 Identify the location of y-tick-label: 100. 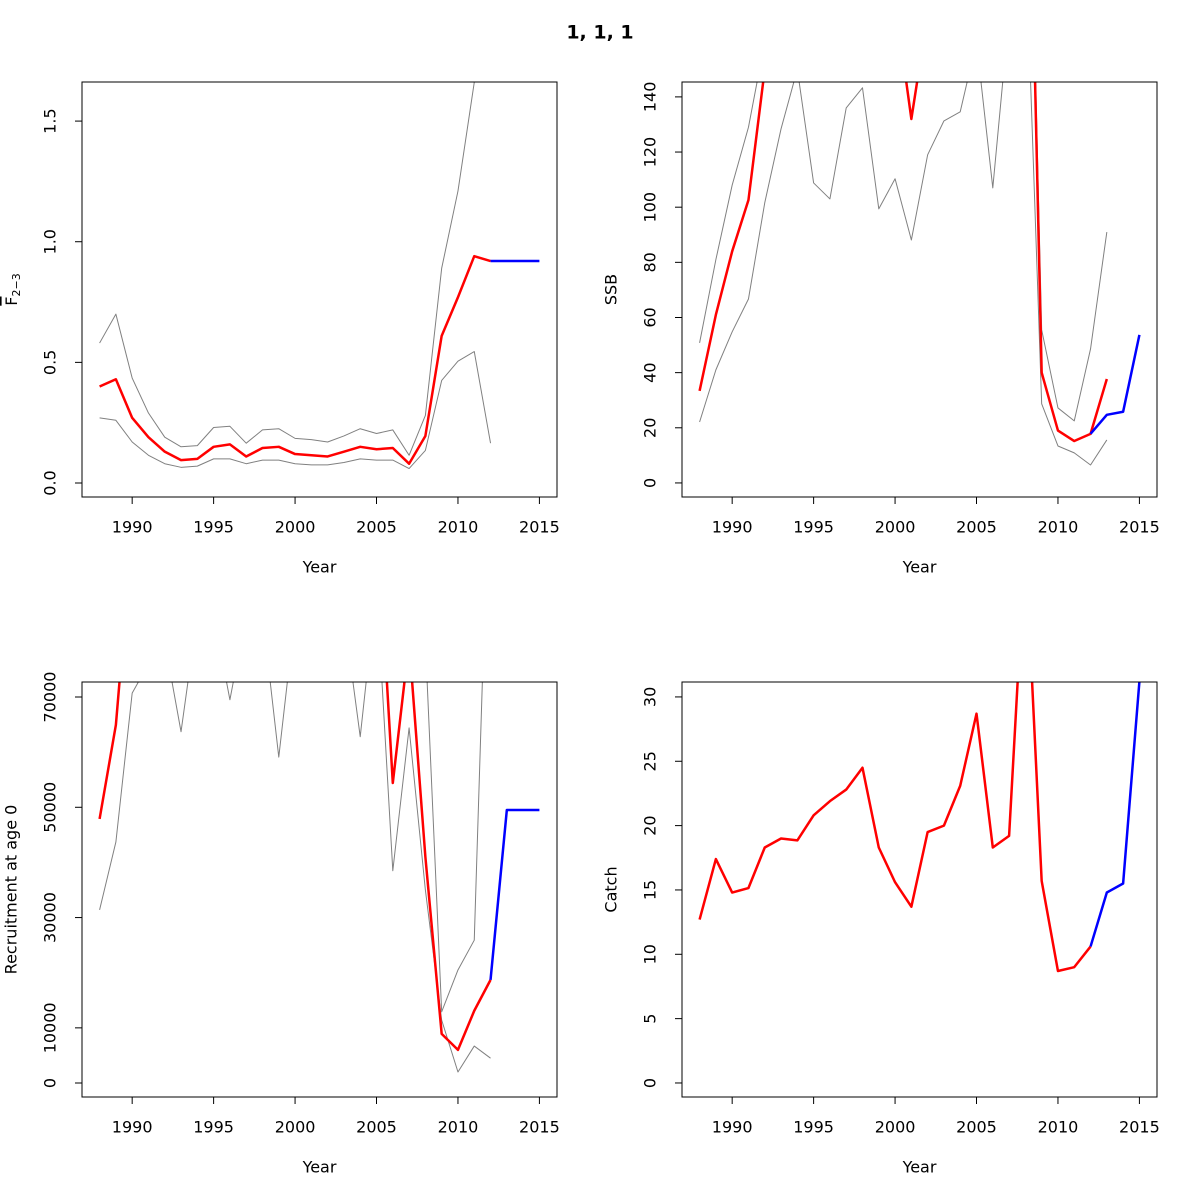
(650, 207).